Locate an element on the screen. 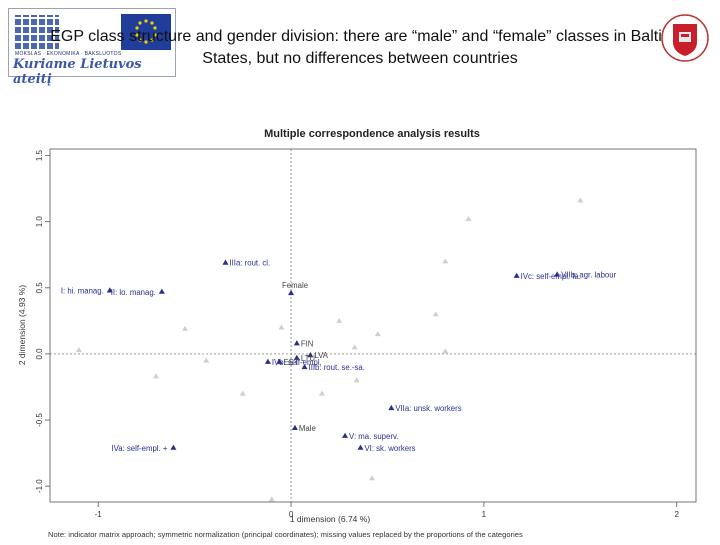  y-tick-label: 0.0 is located at coordinates (39, 354).